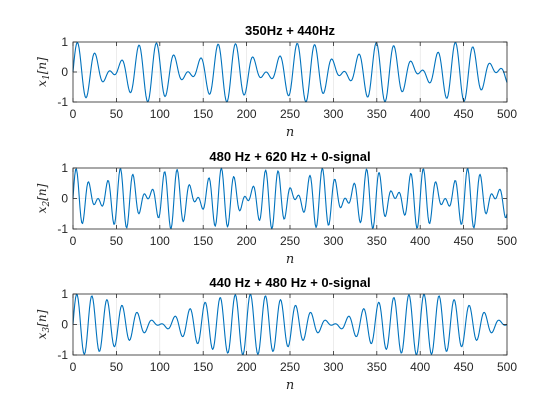 This screenshot has height=420, width=560. I want to click on y-axis-label: x2[n], so click(43, 198).